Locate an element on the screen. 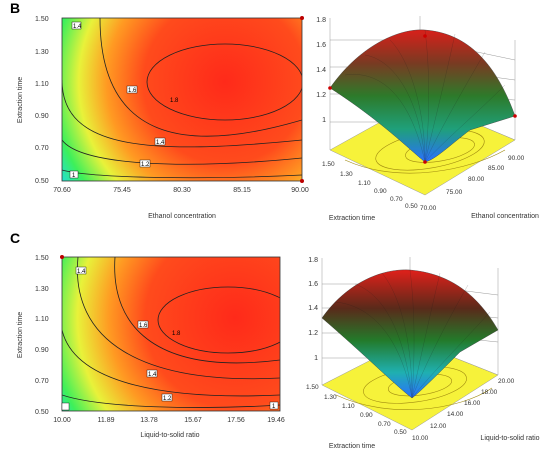  x-tick-c-4: 17.56 is located at coordinates (236, 420).